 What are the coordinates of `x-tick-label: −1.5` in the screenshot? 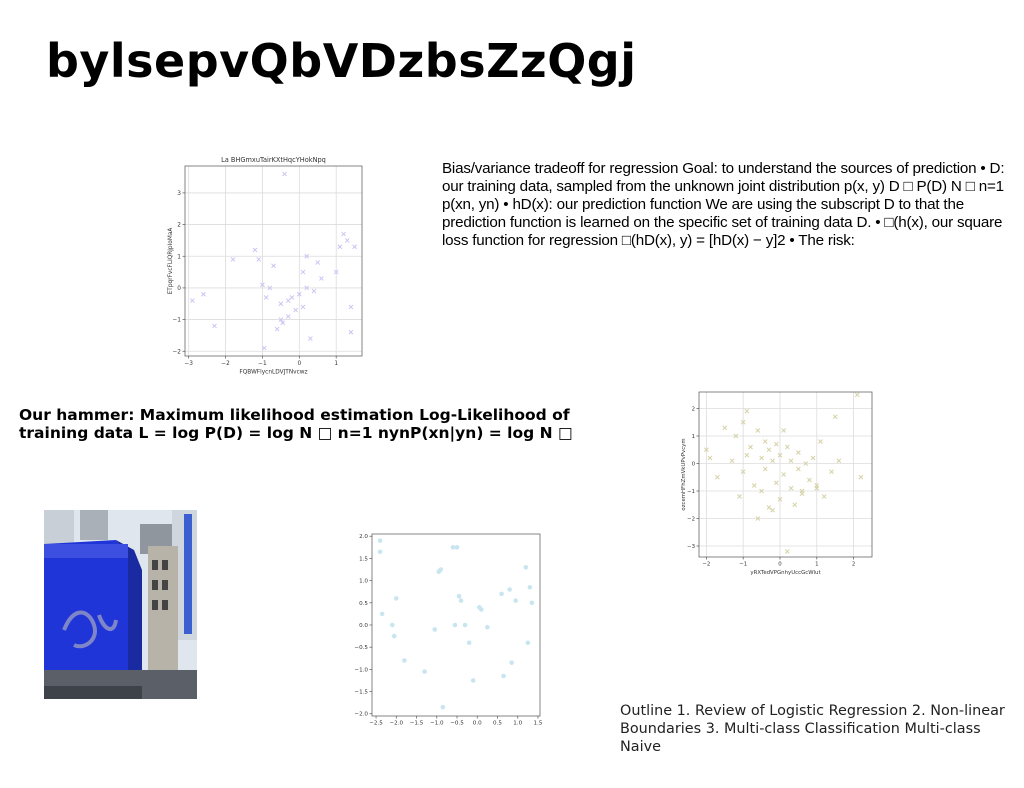 It's located at (417, 724).